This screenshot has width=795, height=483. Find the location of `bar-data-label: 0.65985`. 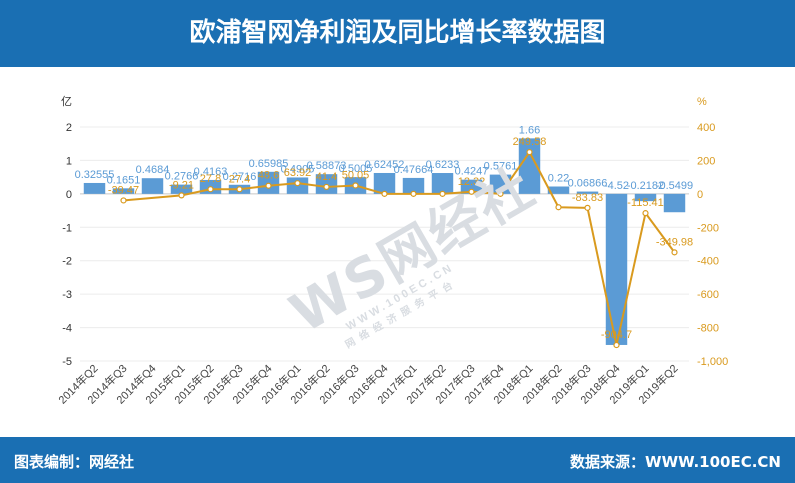

bar-data-label: 0.65985 is located at coordinates (269, 164).